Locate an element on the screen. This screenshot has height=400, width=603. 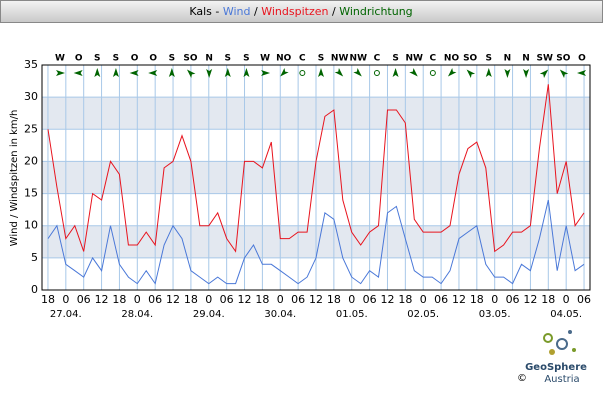
logo is located at coordinates (559, 342).